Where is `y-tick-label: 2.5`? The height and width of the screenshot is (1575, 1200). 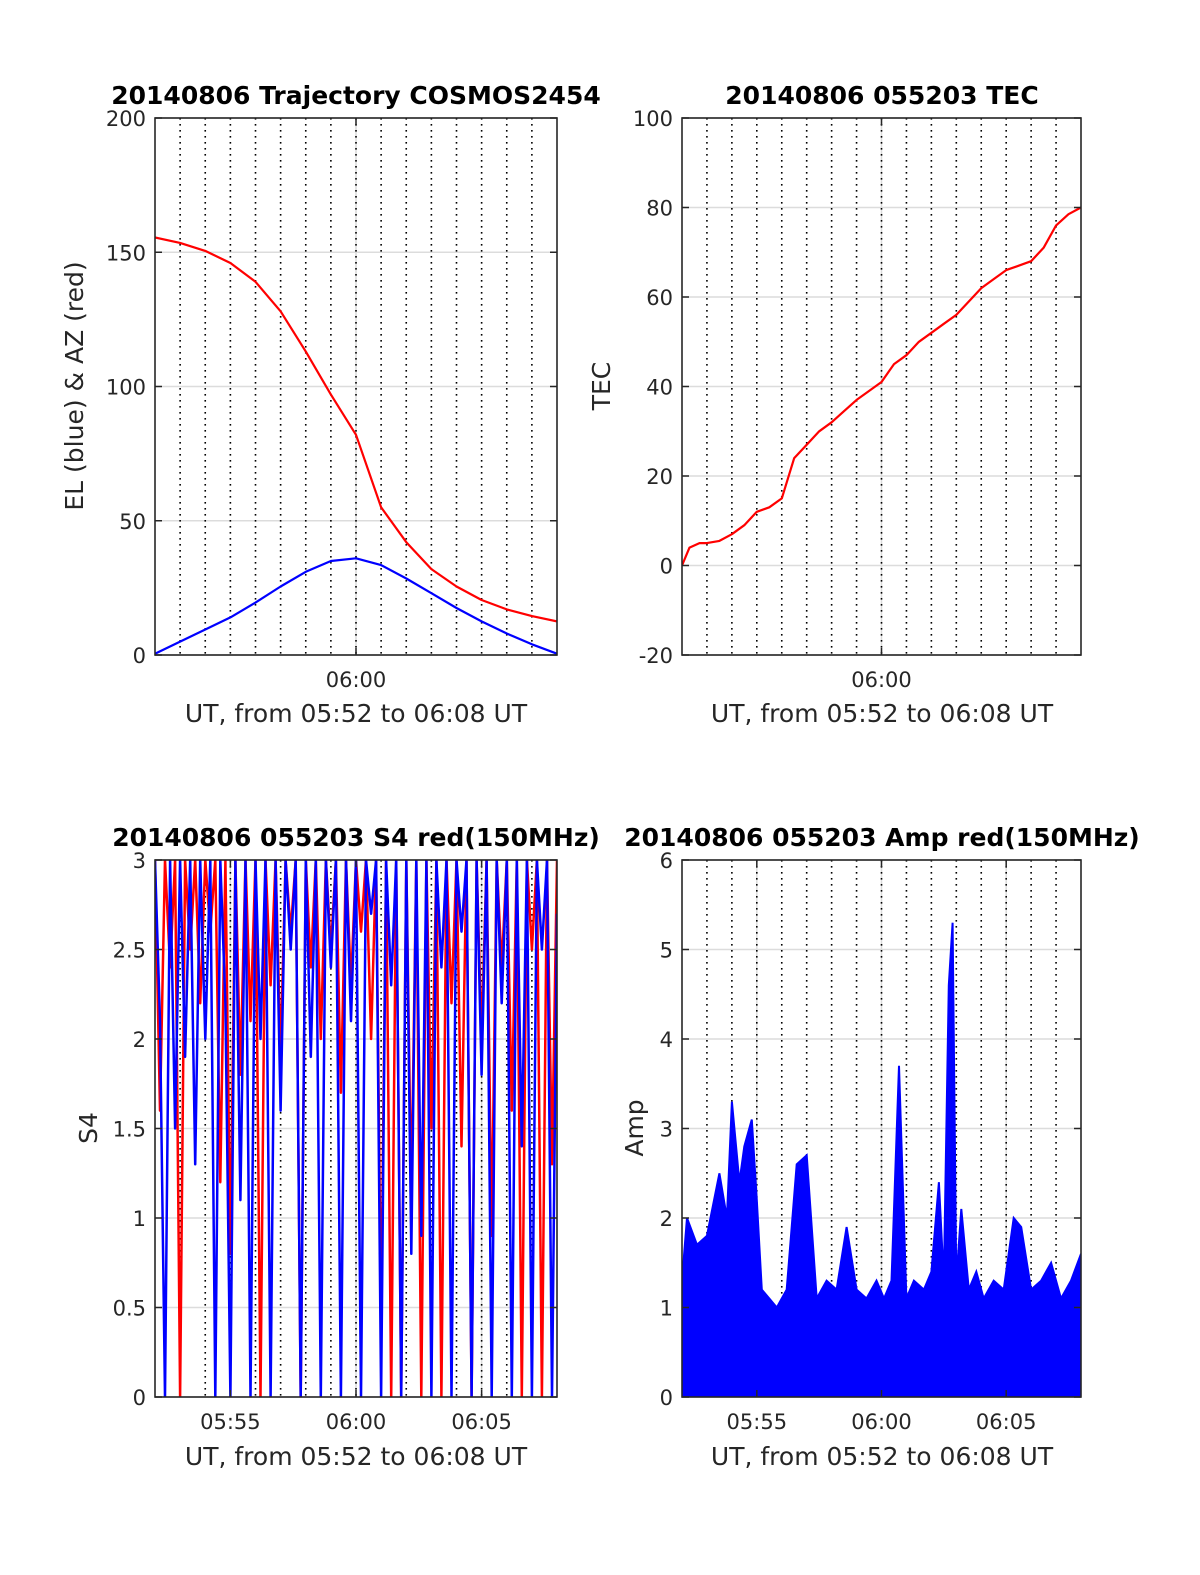 y-tick-label: 2.5 is located at coordinates (129, 951).